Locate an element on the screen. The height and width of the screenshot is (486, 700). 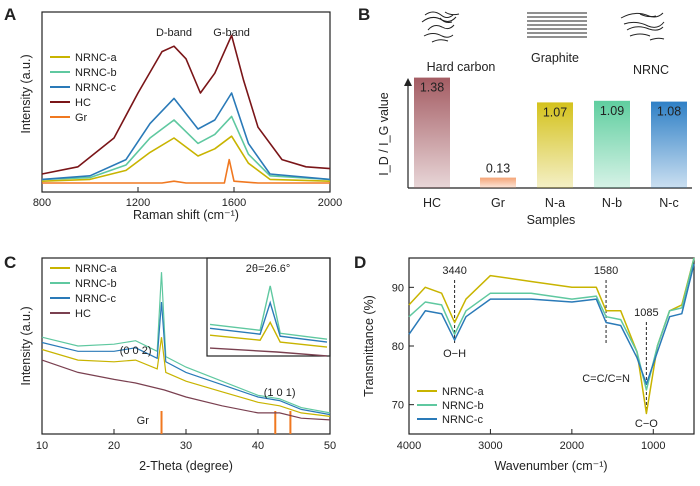
bar-n-c is located at coordinates (669, 144).